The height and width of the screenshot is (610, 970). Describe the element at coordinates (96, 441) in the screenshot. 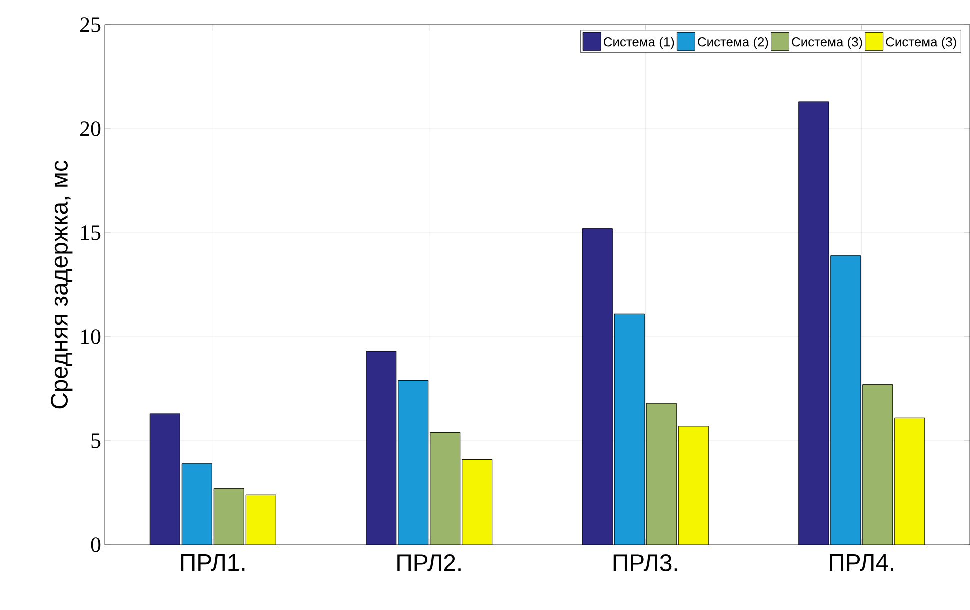

I see `y-tick-label: 5` at that location.